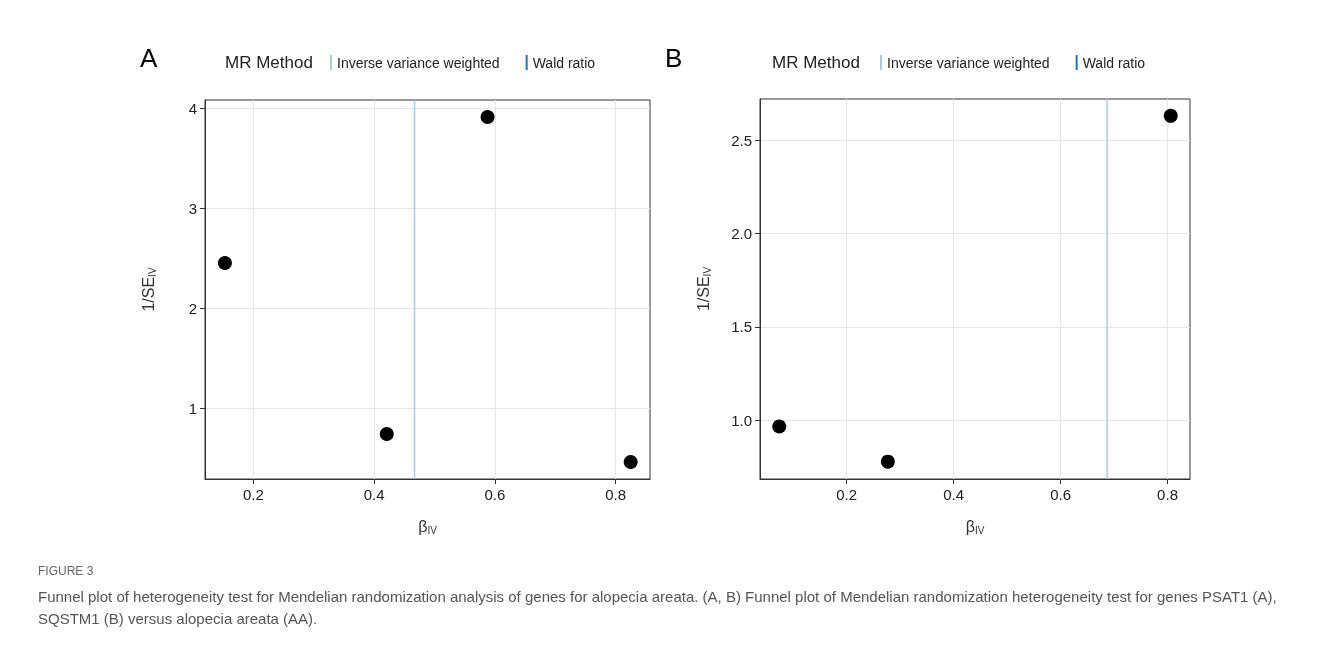 Image resolution: width=1325 pixels, height=656 pixels. What do you see at coordinates (192, 108) in the screenshot?
I see `y-tick-label: 4` at bounding box center [192, 108].